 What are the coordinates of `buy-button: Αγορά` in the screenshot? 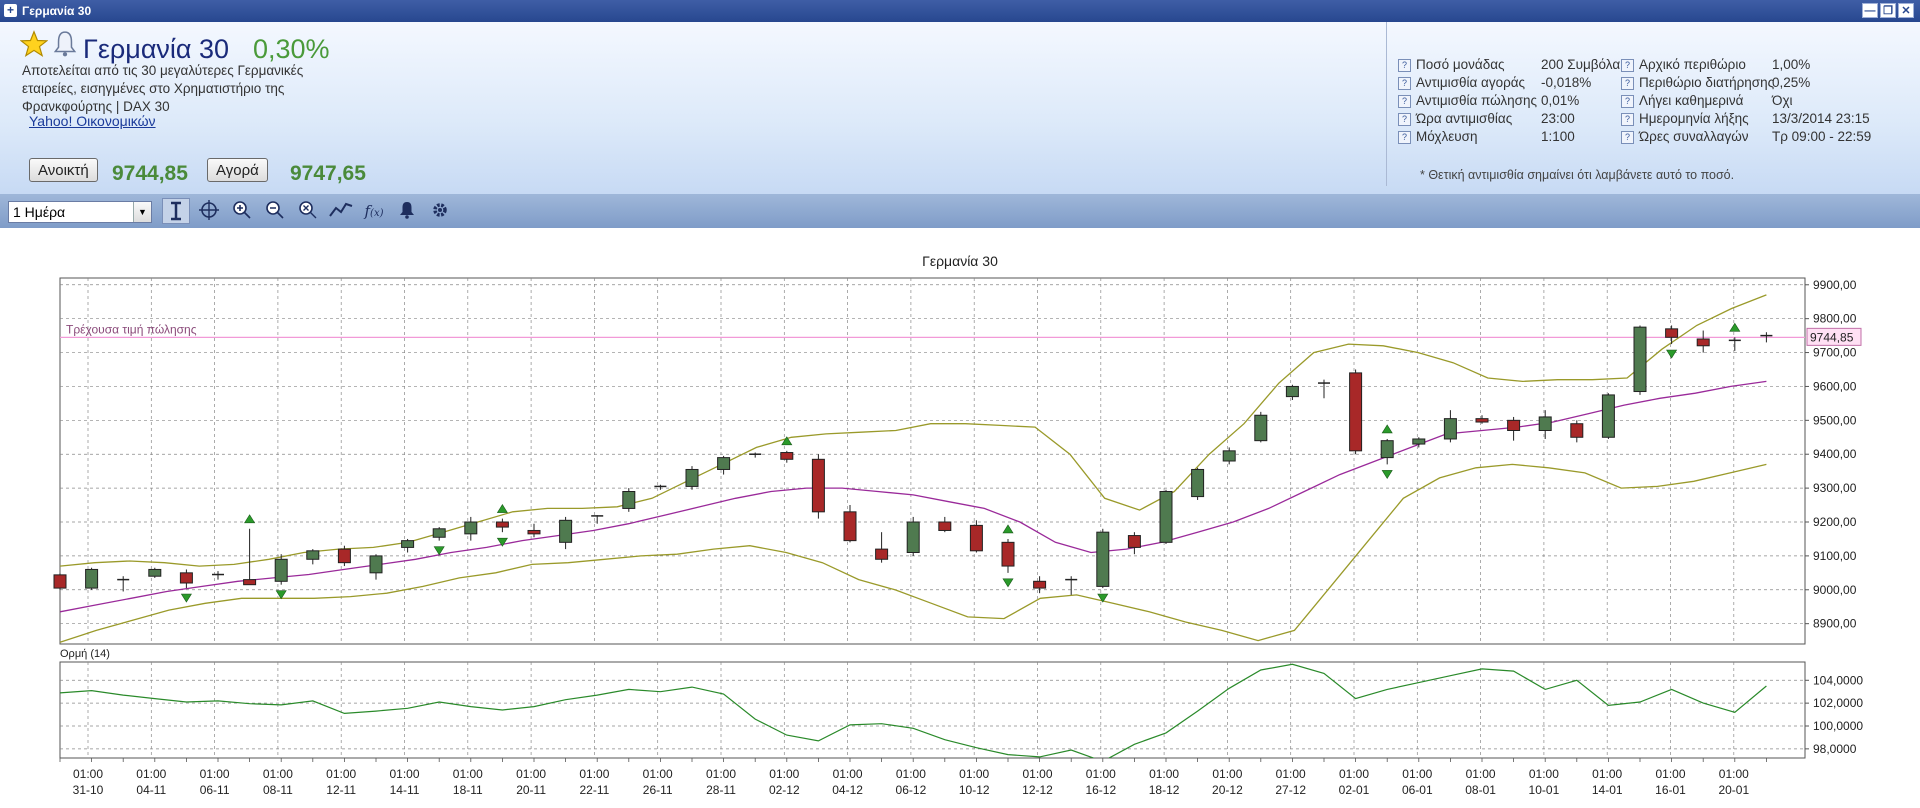 It's located at (237, 170).